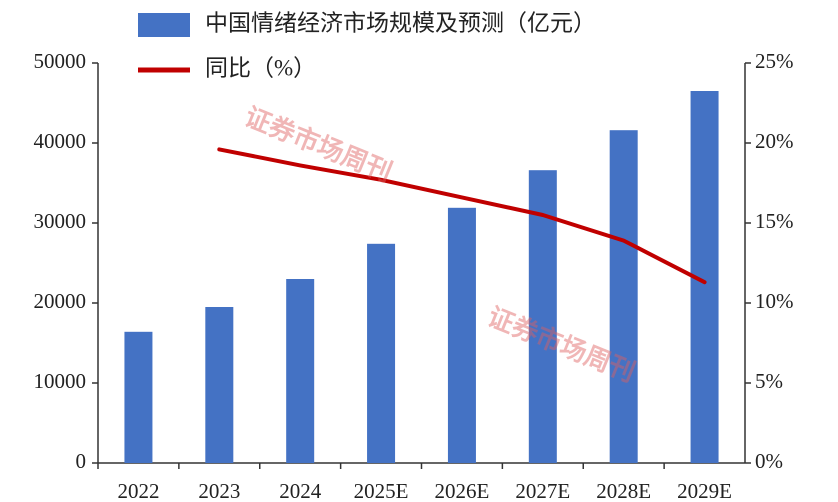 The height and width of the screenshot is (502, 838). Describe the element at coordinates (60, 141) in the screenshot. I see `y-tick-label: 40000` at that location.